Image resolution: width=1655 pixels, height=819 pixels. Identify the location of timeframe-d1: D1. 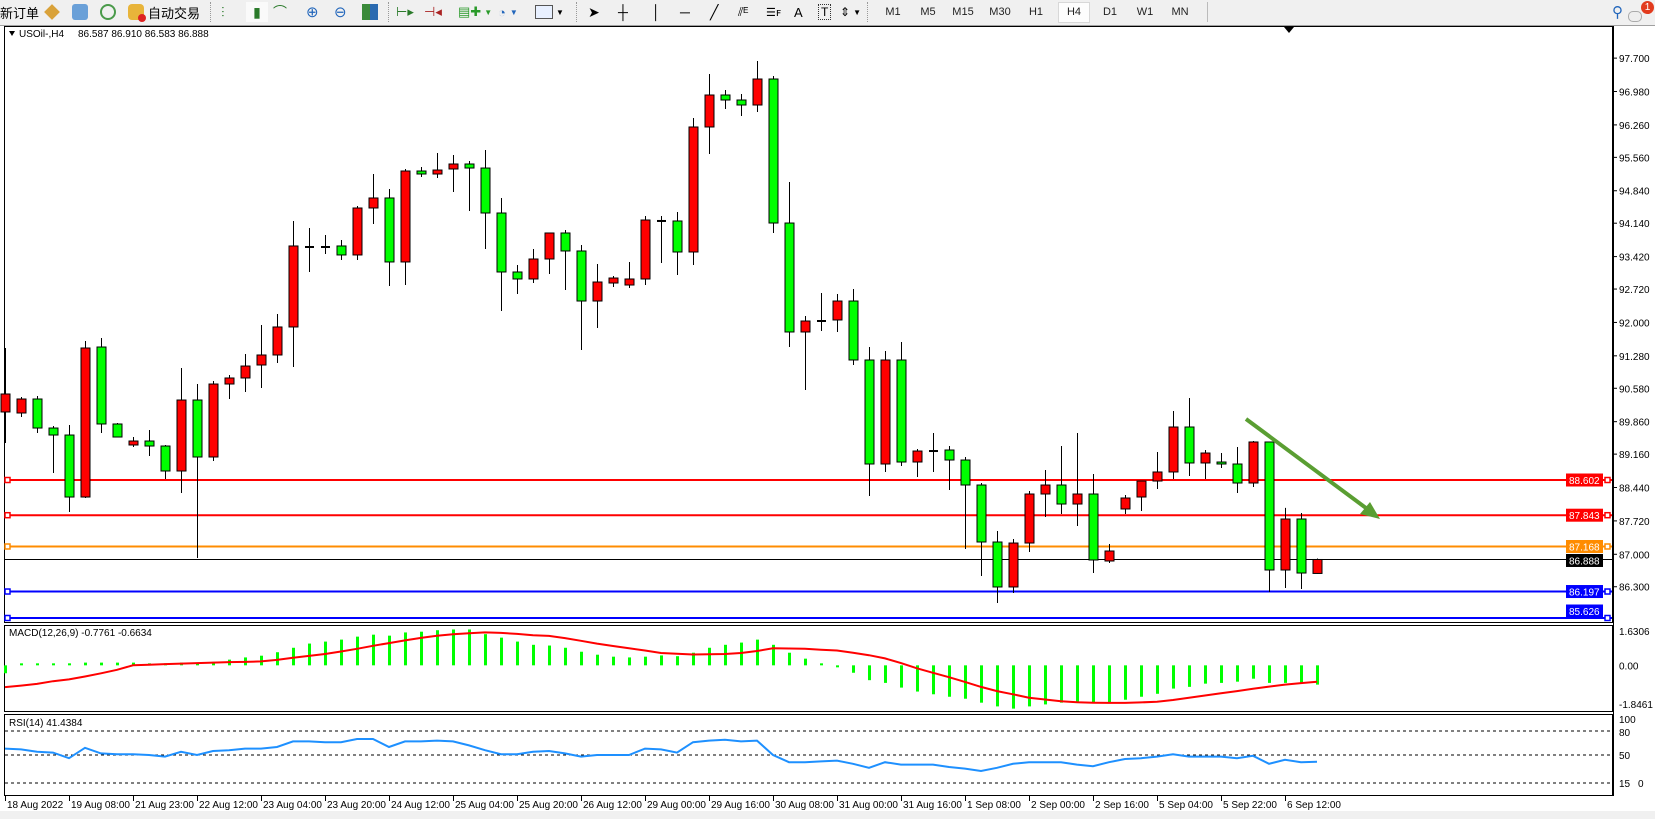
(1110, 12).